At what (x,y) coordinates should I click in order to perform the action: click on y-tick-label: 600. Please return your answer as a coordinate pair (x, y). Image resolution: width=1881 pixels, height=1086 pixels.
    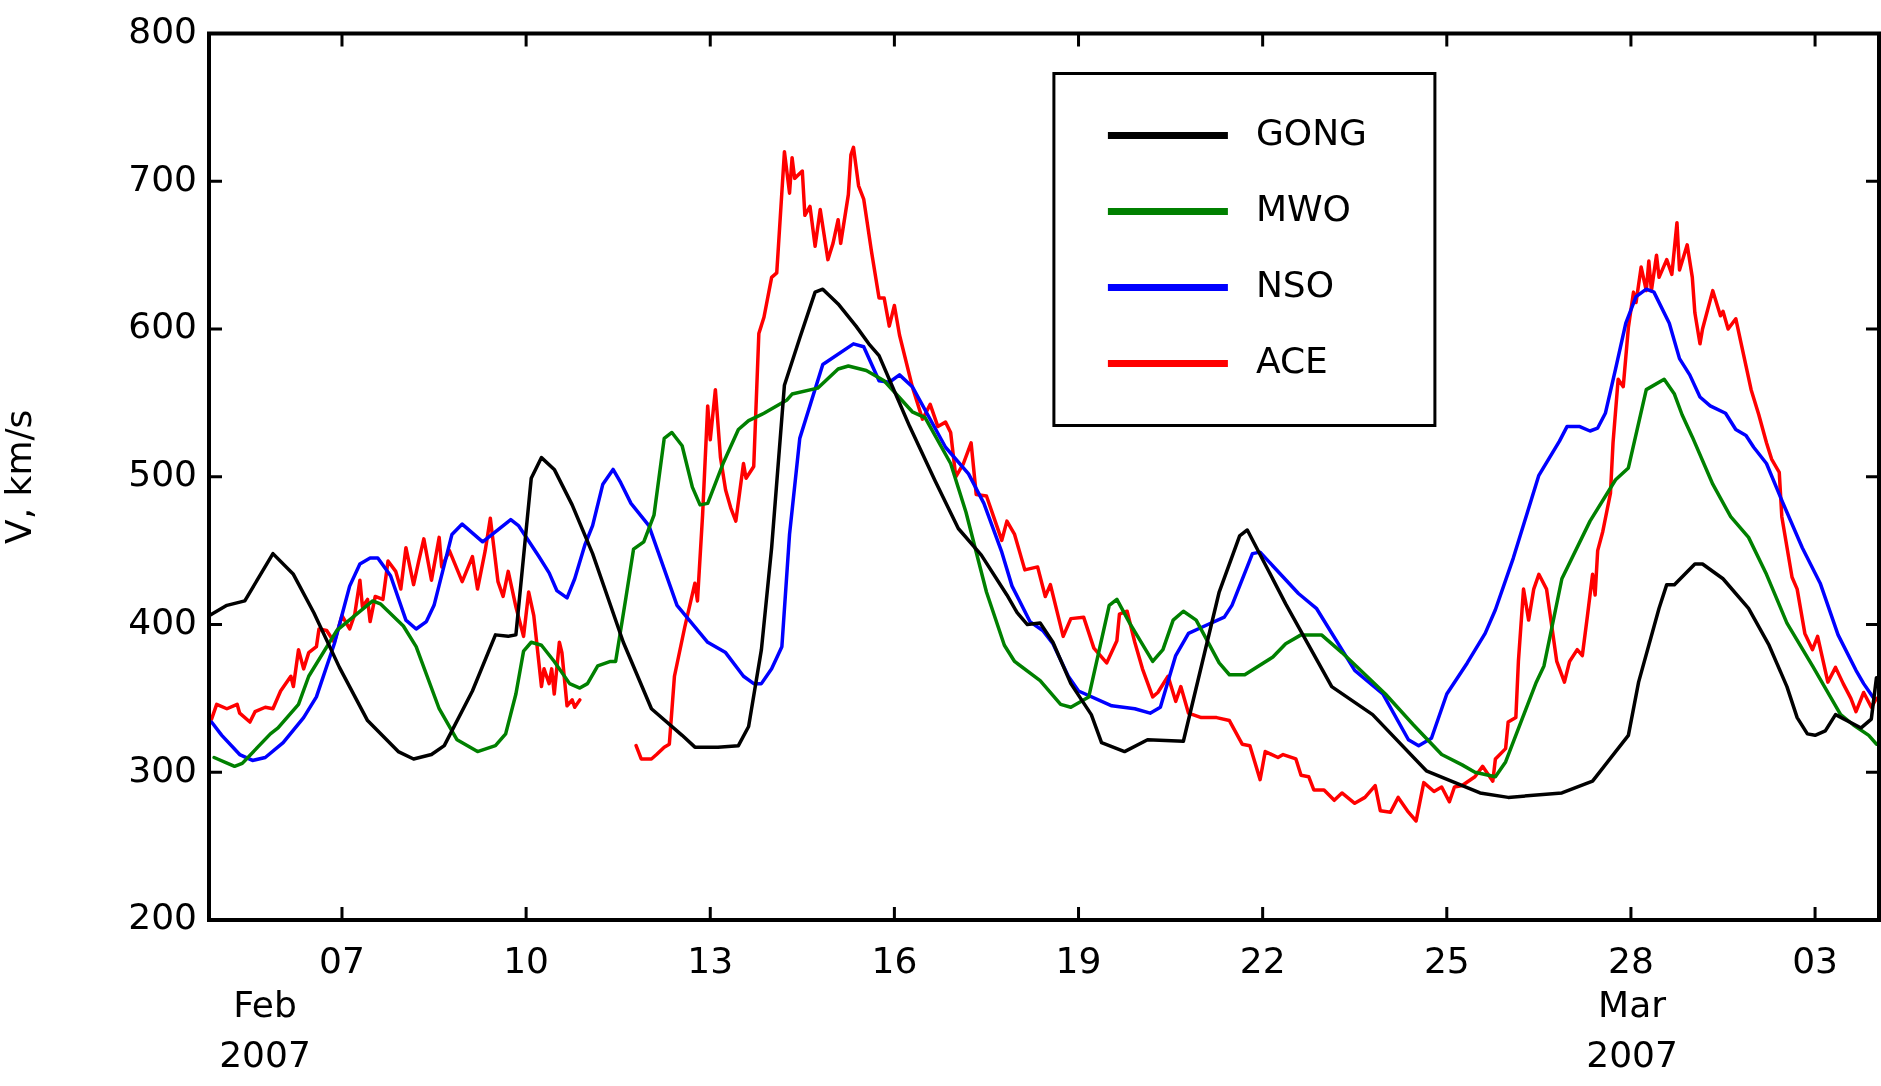
    Looking at the image, I should click on (162, 326).